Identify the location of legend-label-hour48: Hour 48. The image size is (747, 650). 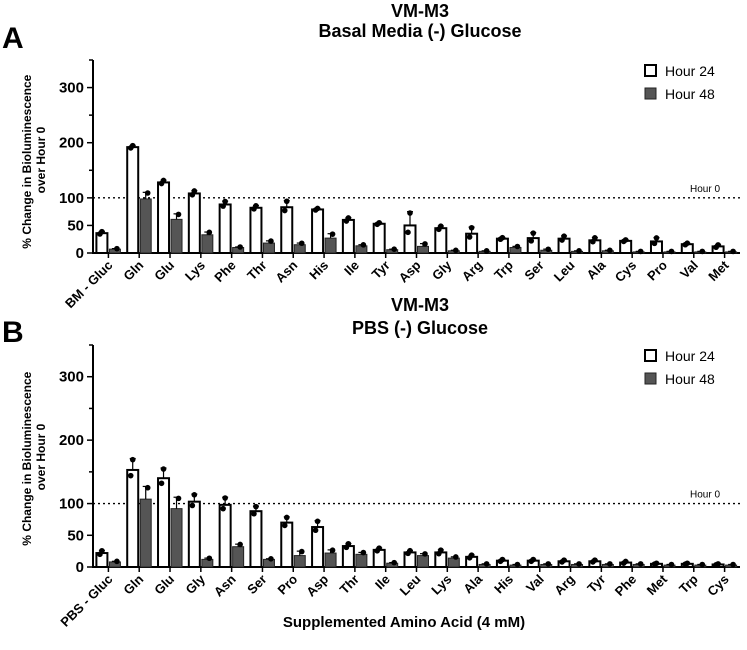
(690, 379).